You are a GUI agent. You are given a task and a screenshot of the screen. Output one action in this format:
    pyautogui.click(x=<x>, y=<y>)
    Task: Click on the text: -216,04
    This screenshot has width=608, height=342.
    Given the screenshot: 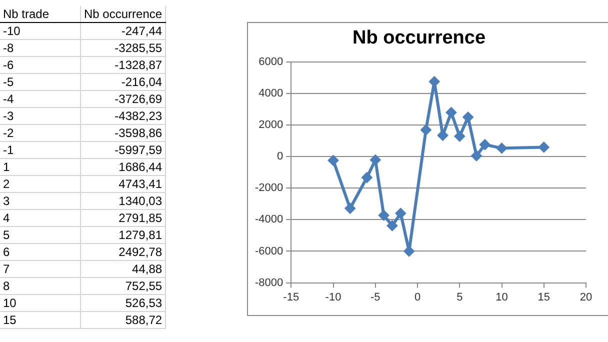 What is the action you would take?
    pyautogui.click(x=141, y=82)
    